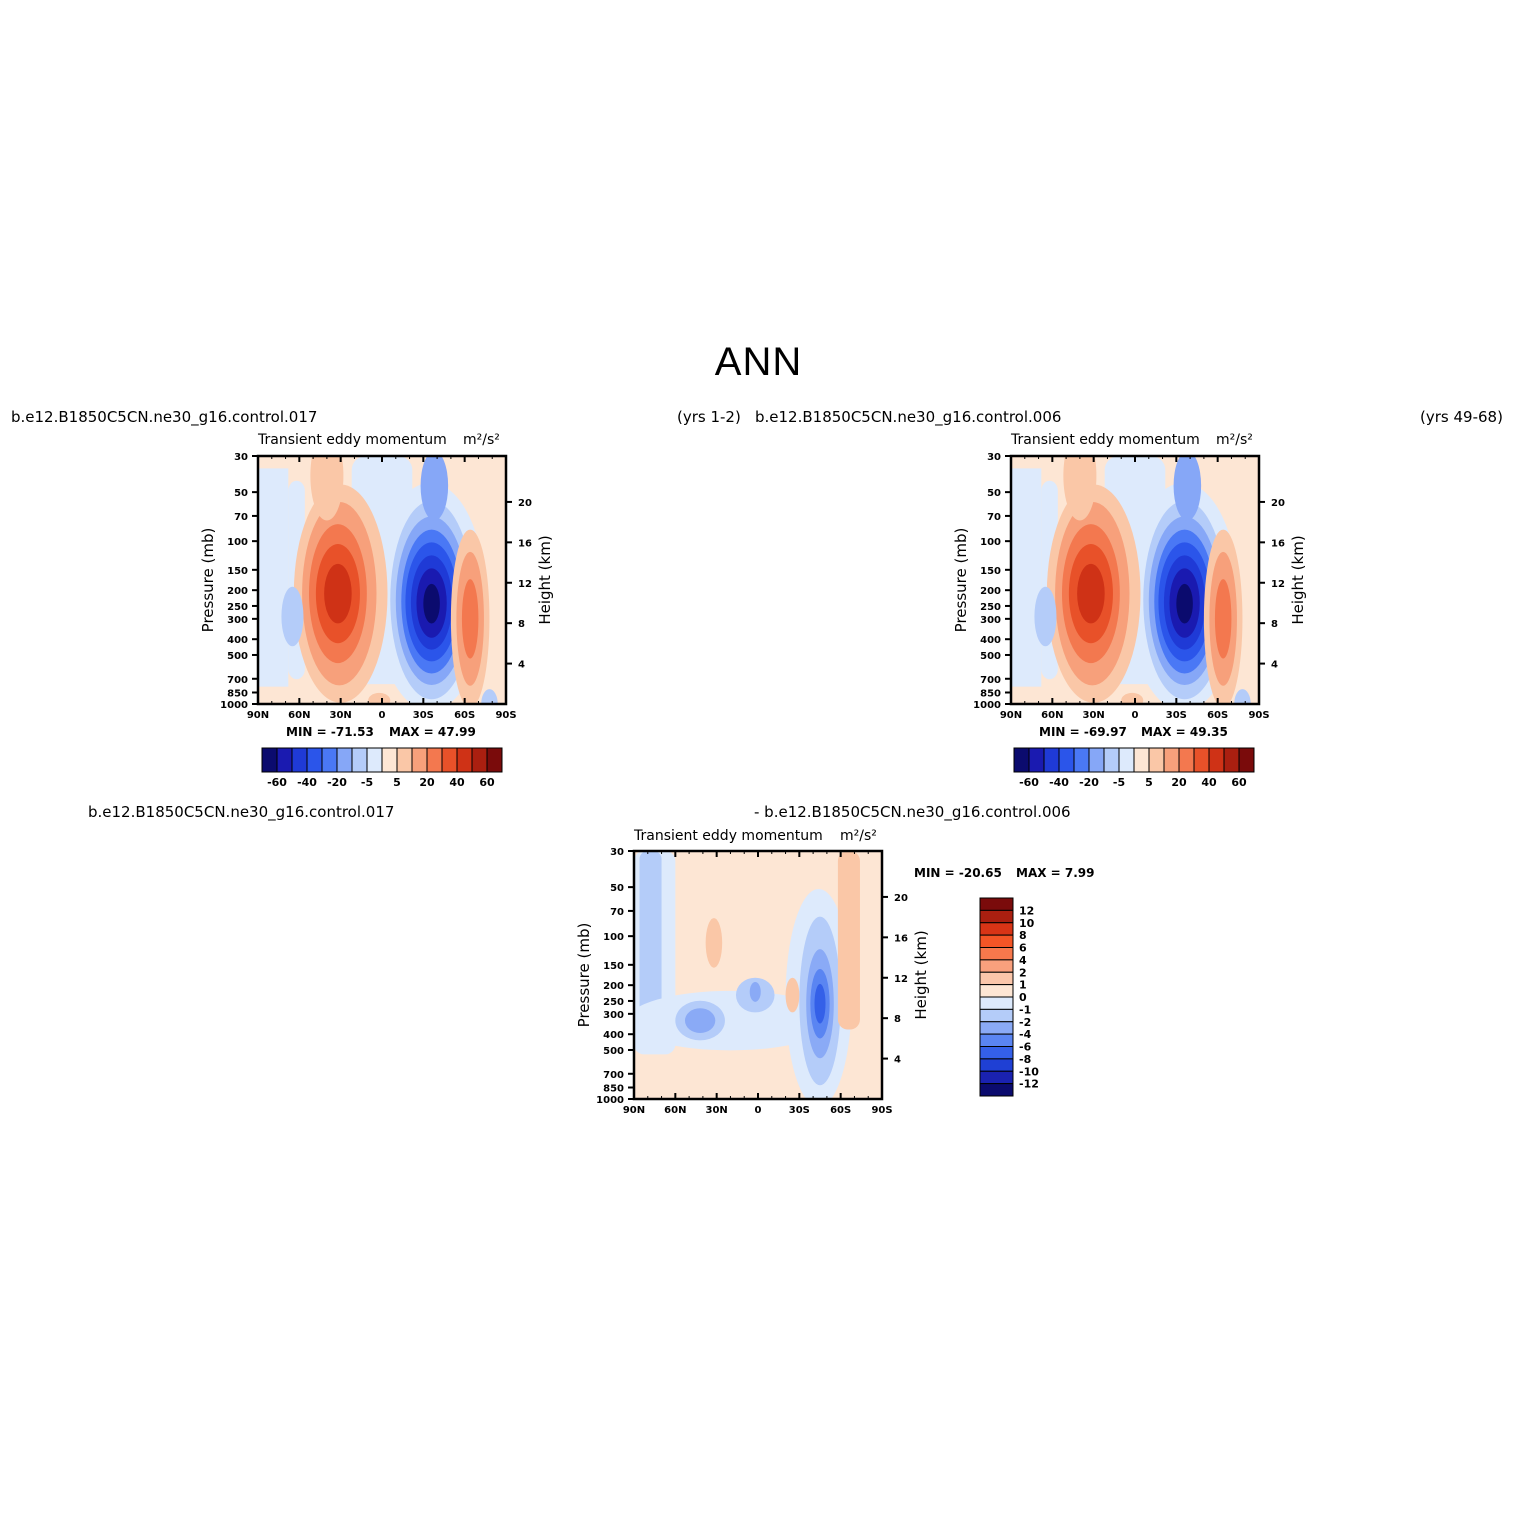 The image size is (1517, 1516). What do you see at coordinates (234, 705) in the screenshot?
I see `y-tick-label: 1000` at bounding box center [234, 705].